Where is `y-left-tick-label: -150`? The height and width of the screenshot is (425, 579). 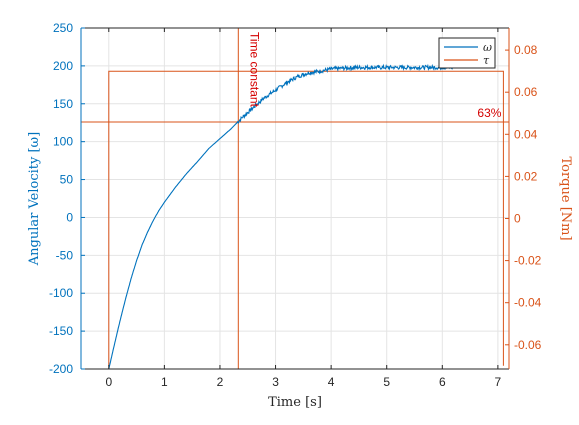 y-left-tick-label: -150 is located at coordinates (61, 331).